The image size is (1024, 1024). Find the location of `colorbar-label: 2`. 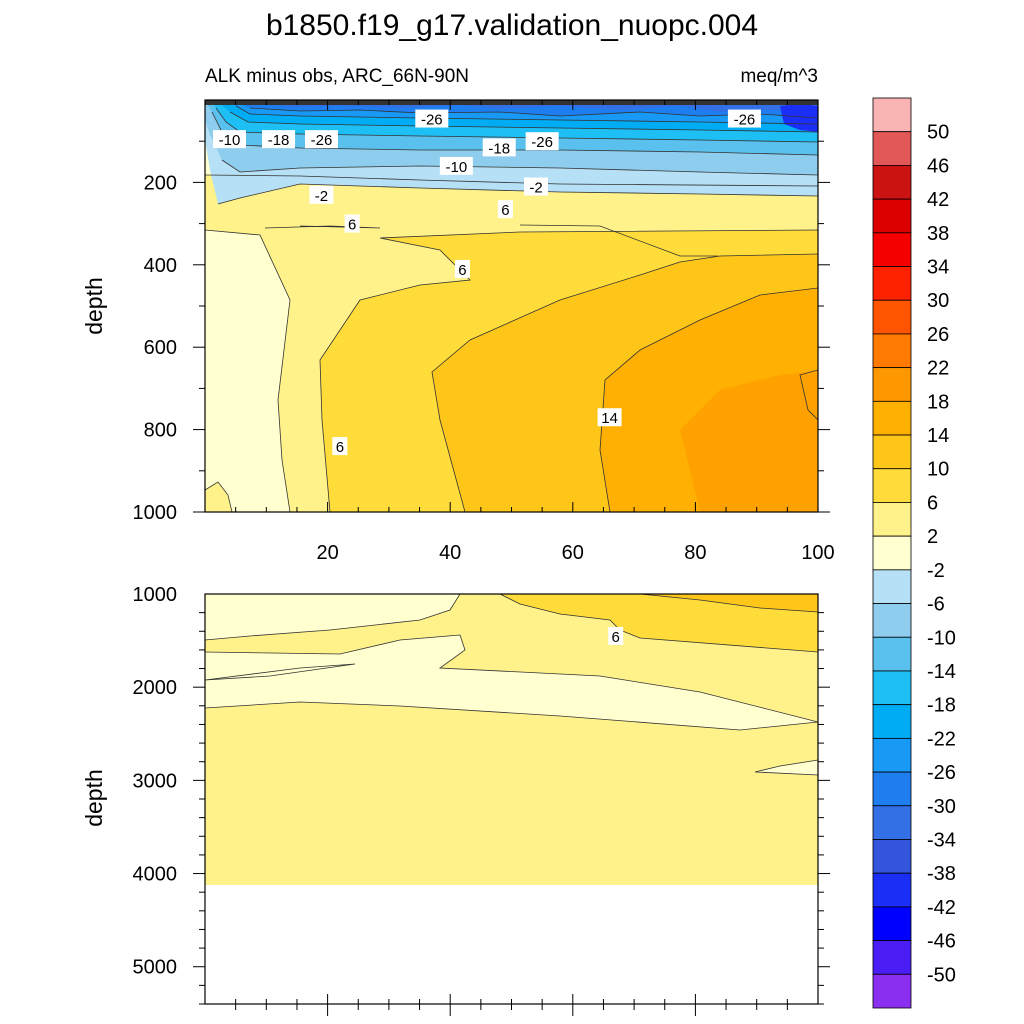

colorbar-label: 2 is located at coordinates (932, 537).